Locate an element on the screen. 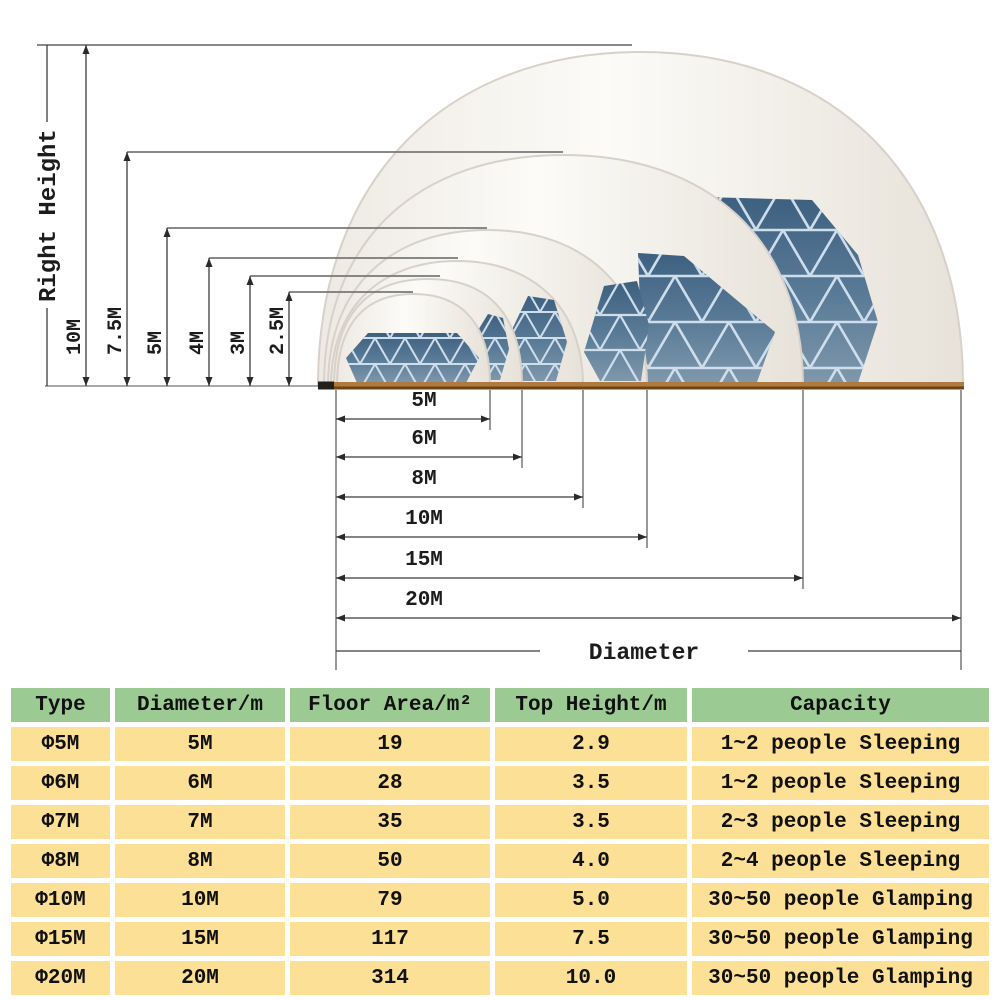 This screenshot has width=1000, height=1000. cell-top-height: 7.5 is located at coordinates (591, 939).